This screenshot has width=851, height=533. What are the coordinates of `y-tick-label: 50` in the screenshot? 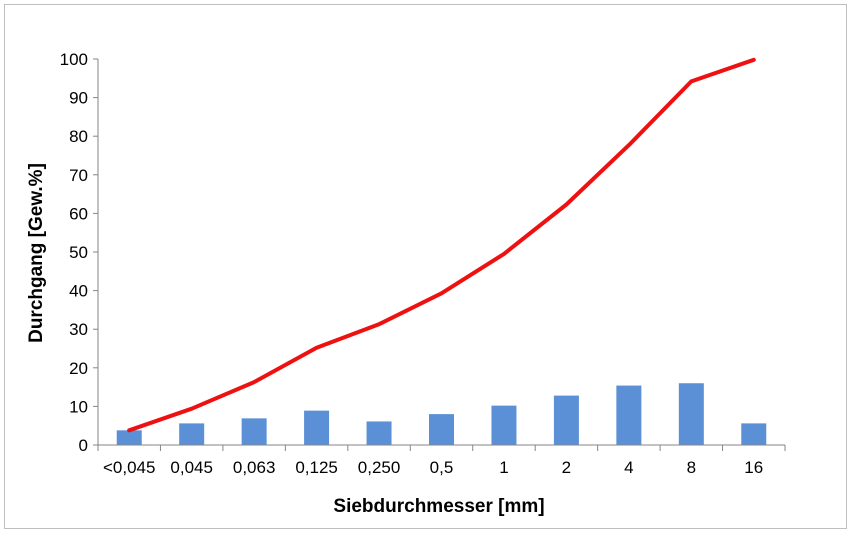 It's located at (78, 252).